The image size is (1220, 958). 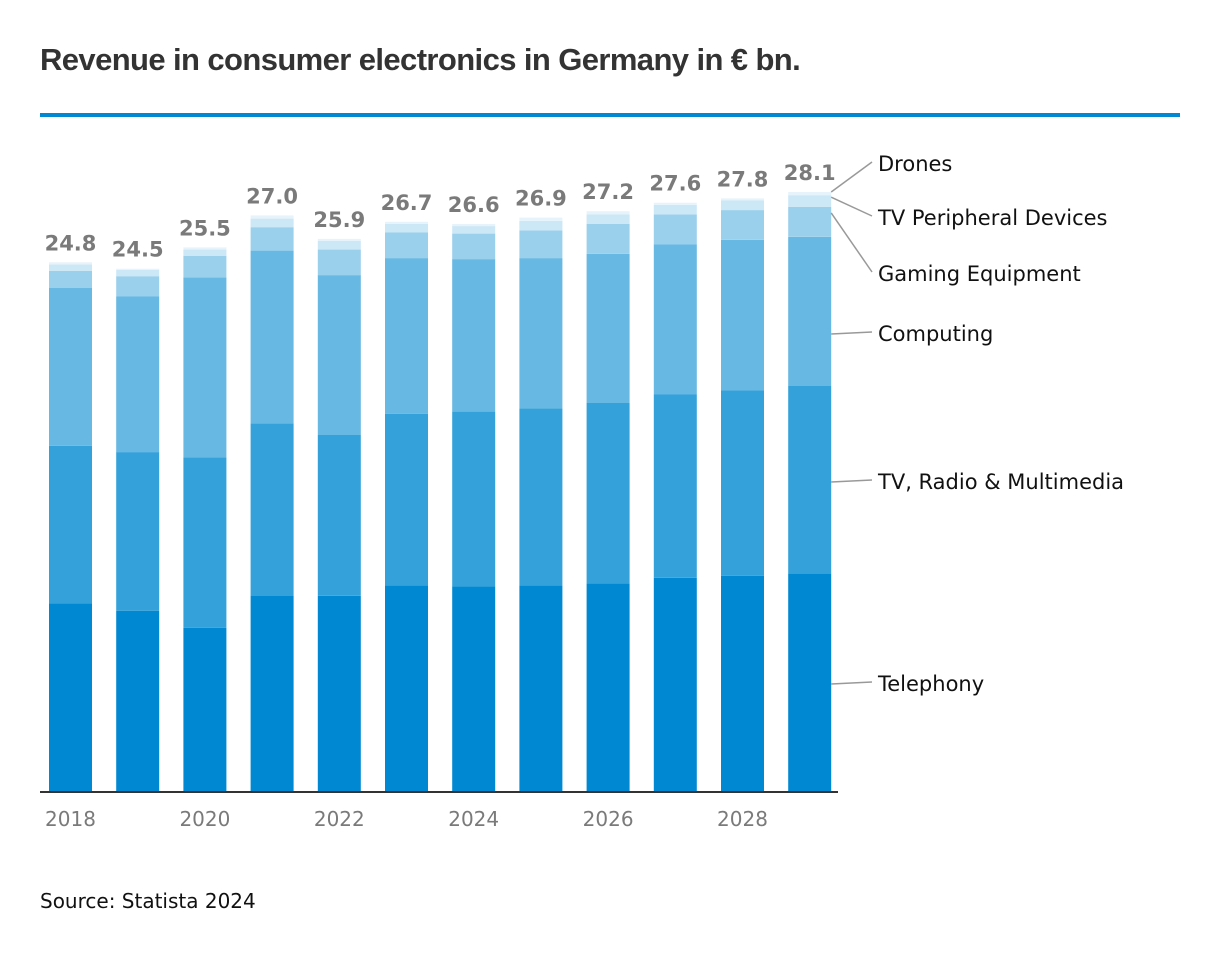 What do you see at coordinates (742, 205) in the screenshot?
I see `bar-segment-tv-peripheral-devices-2028` at bounding box center [742, 205].